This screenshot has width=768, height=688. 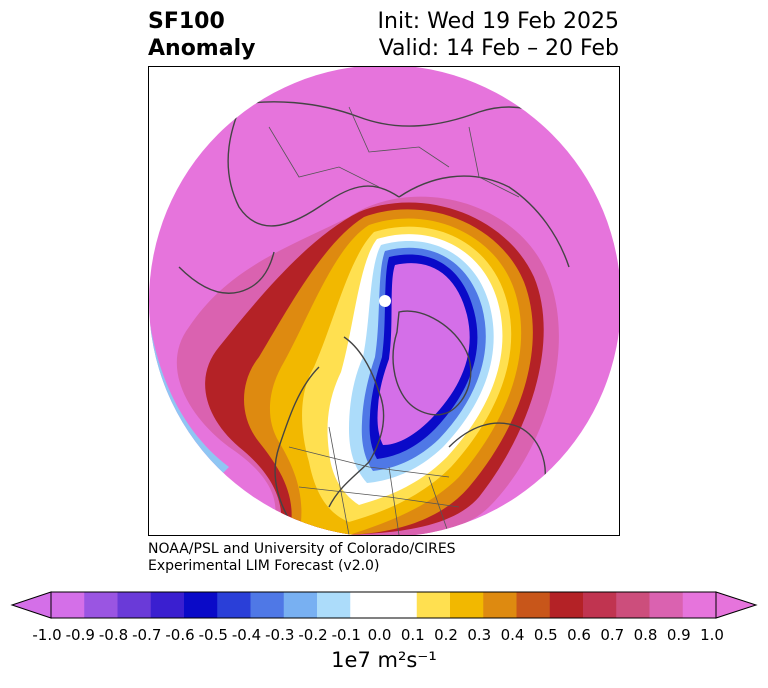 I want to click on colorbar-tick-label: -1.0, so click(x=47, y=635).